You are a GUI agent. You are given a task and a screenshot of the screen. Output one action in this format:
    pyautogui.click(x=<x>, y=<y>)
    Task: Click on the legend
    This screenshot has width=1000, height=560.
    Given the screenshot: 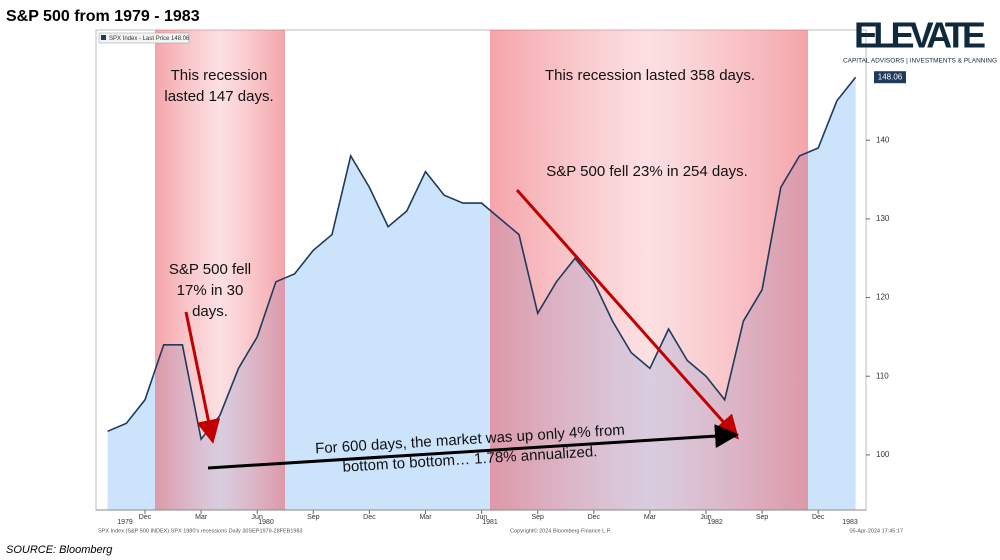 What is the action you would take?
    pyautogui.click(x=144, y=38)
    